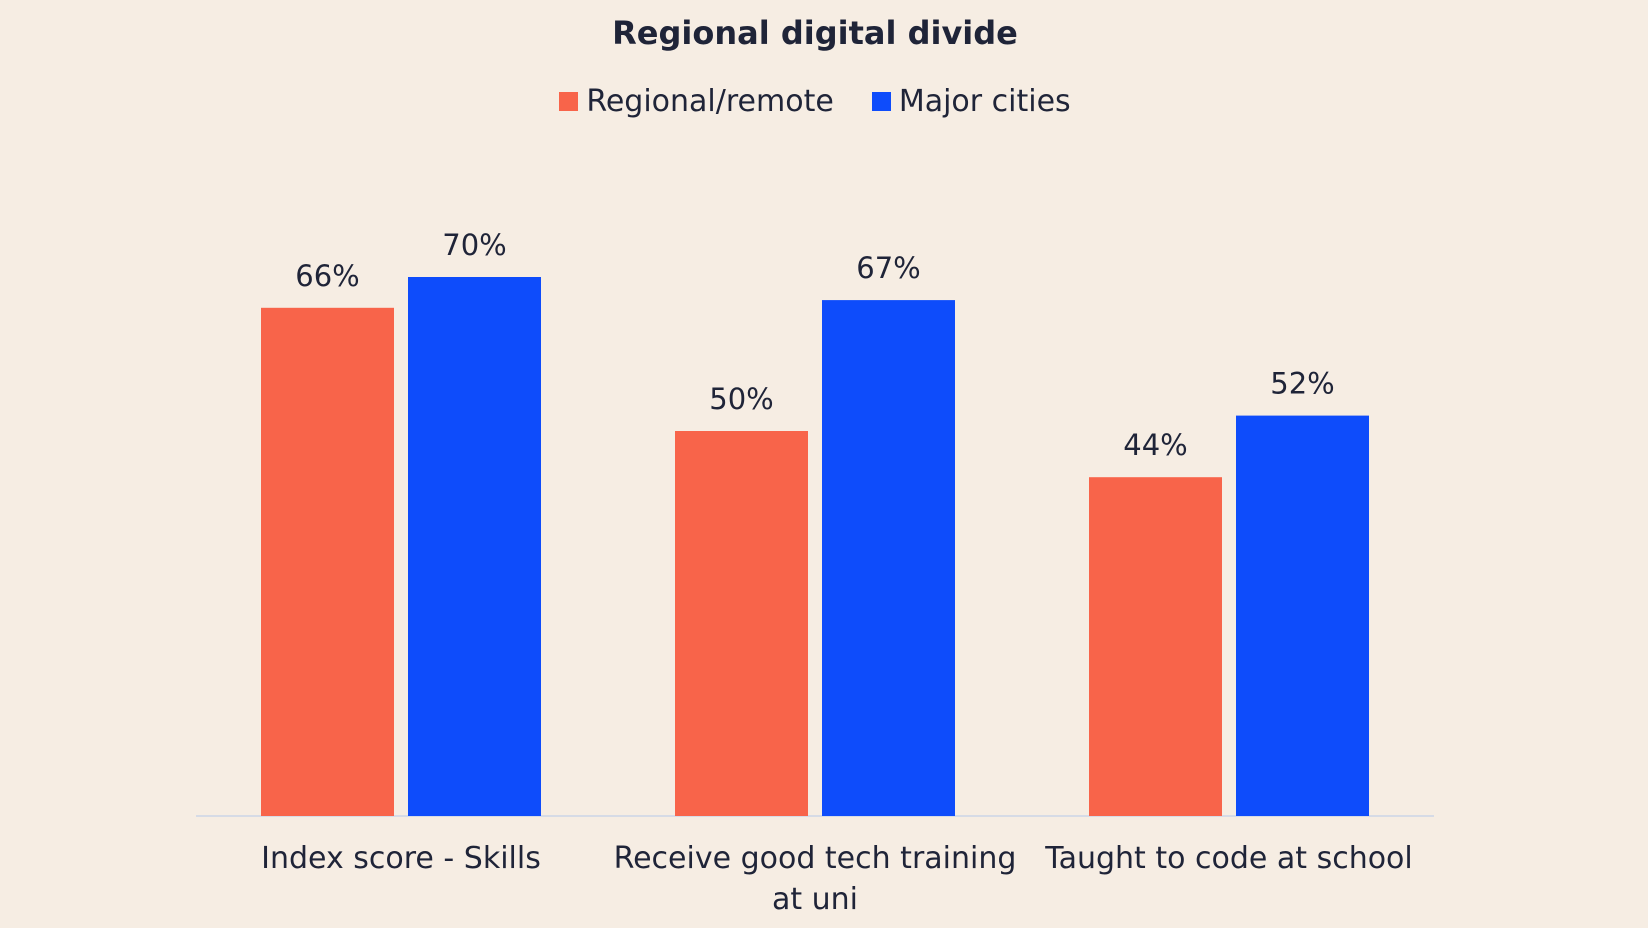 This screenshot has width=1648, height=928. I want to click on chart-legend: Regional/remote Major cities, so click(815, 101).